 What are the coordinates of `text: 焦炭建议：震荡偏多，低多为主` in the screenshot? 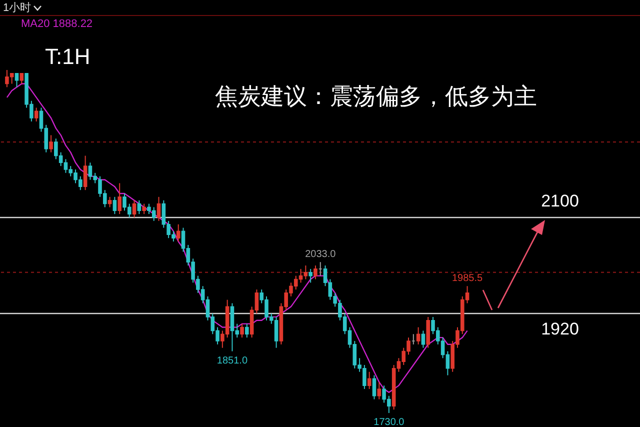 It's located at (376, 96).